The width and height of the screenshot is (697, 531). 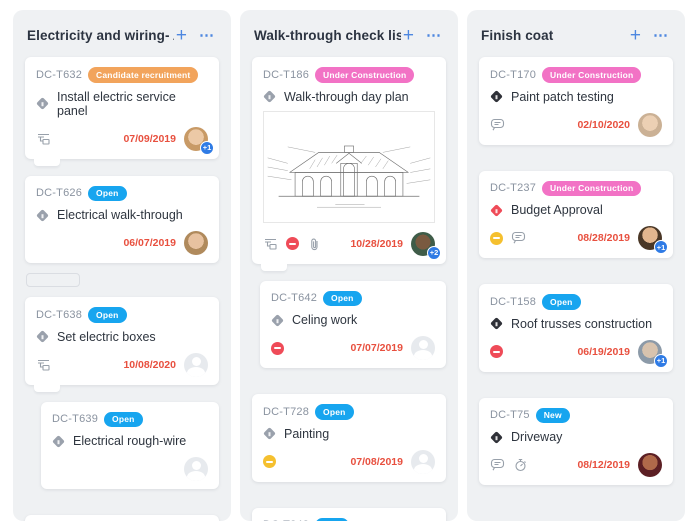 I want to click on avatar-placeholder, so click(x=196, y=469).